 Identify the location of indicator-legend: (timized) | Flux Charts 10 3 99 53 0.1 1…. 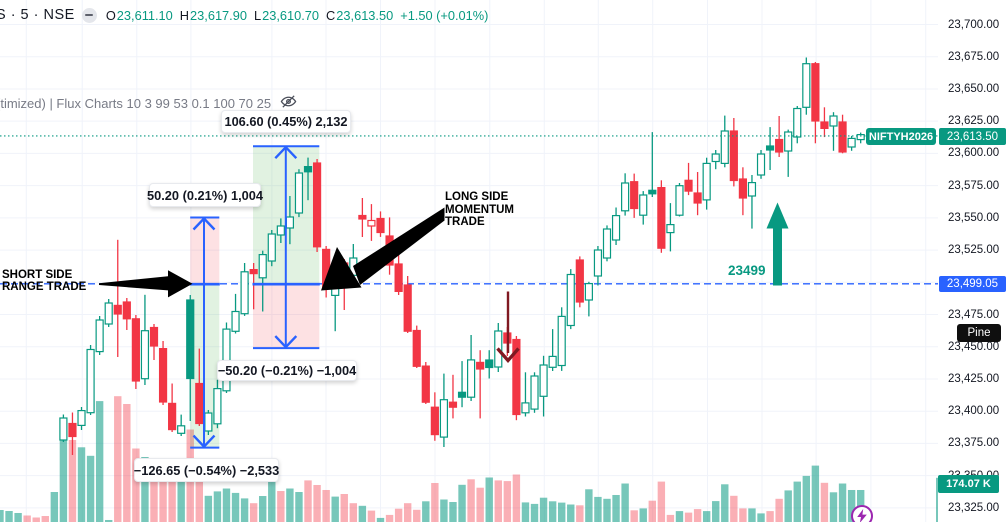
(148, 103).